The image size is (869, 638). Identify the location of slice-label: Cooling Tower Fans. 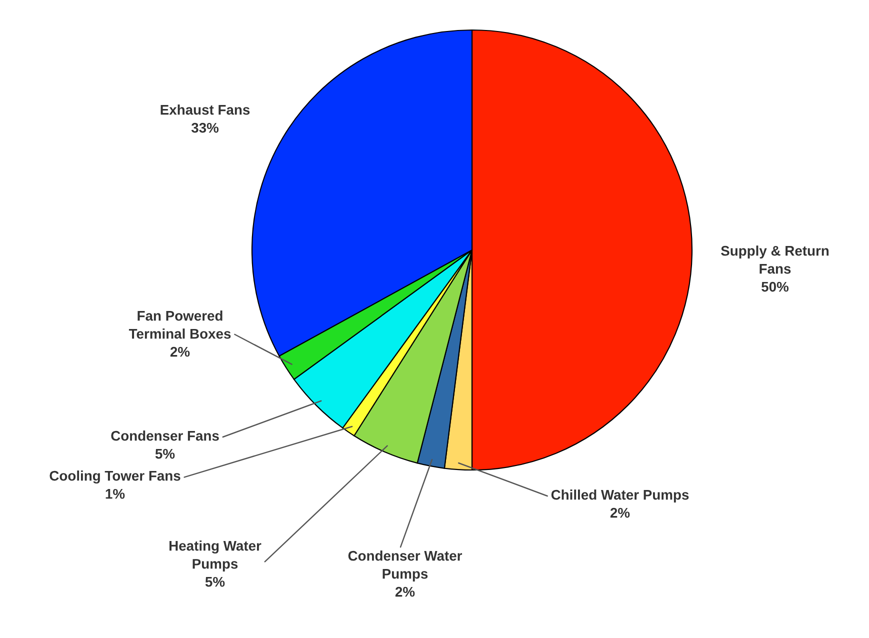
(115, 477).